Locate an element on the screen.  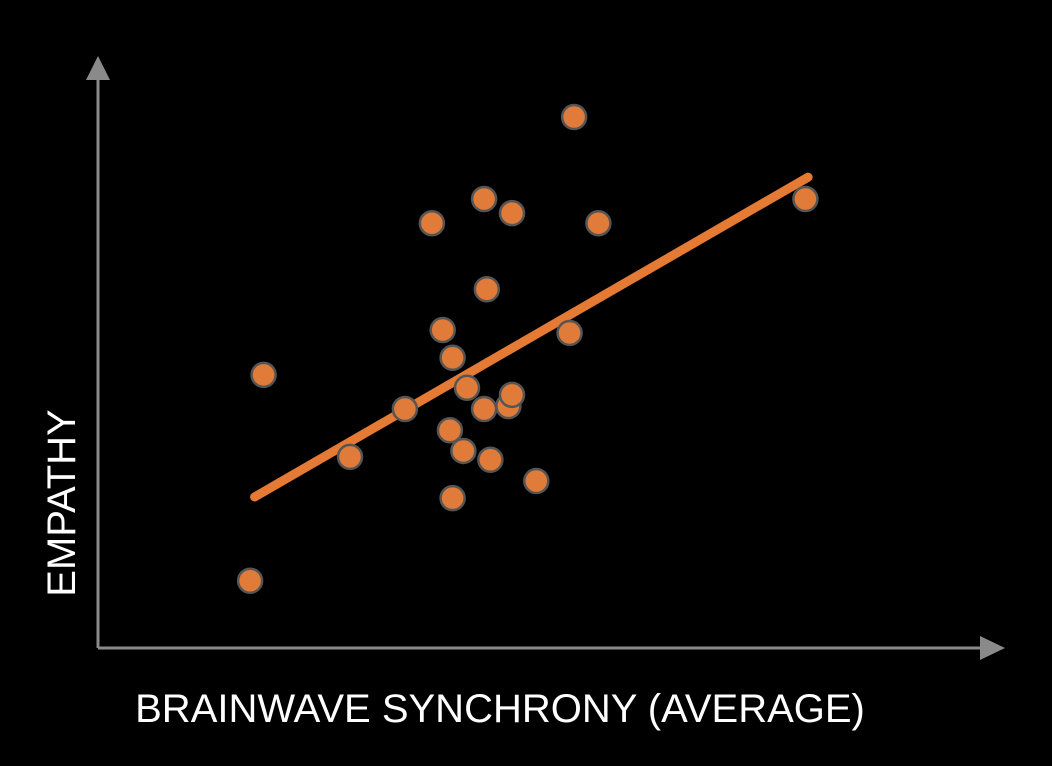
x-axis-title: BRAINWAVE SYNCHRONY (AVERAGE) is located at coordinates (500, 709).